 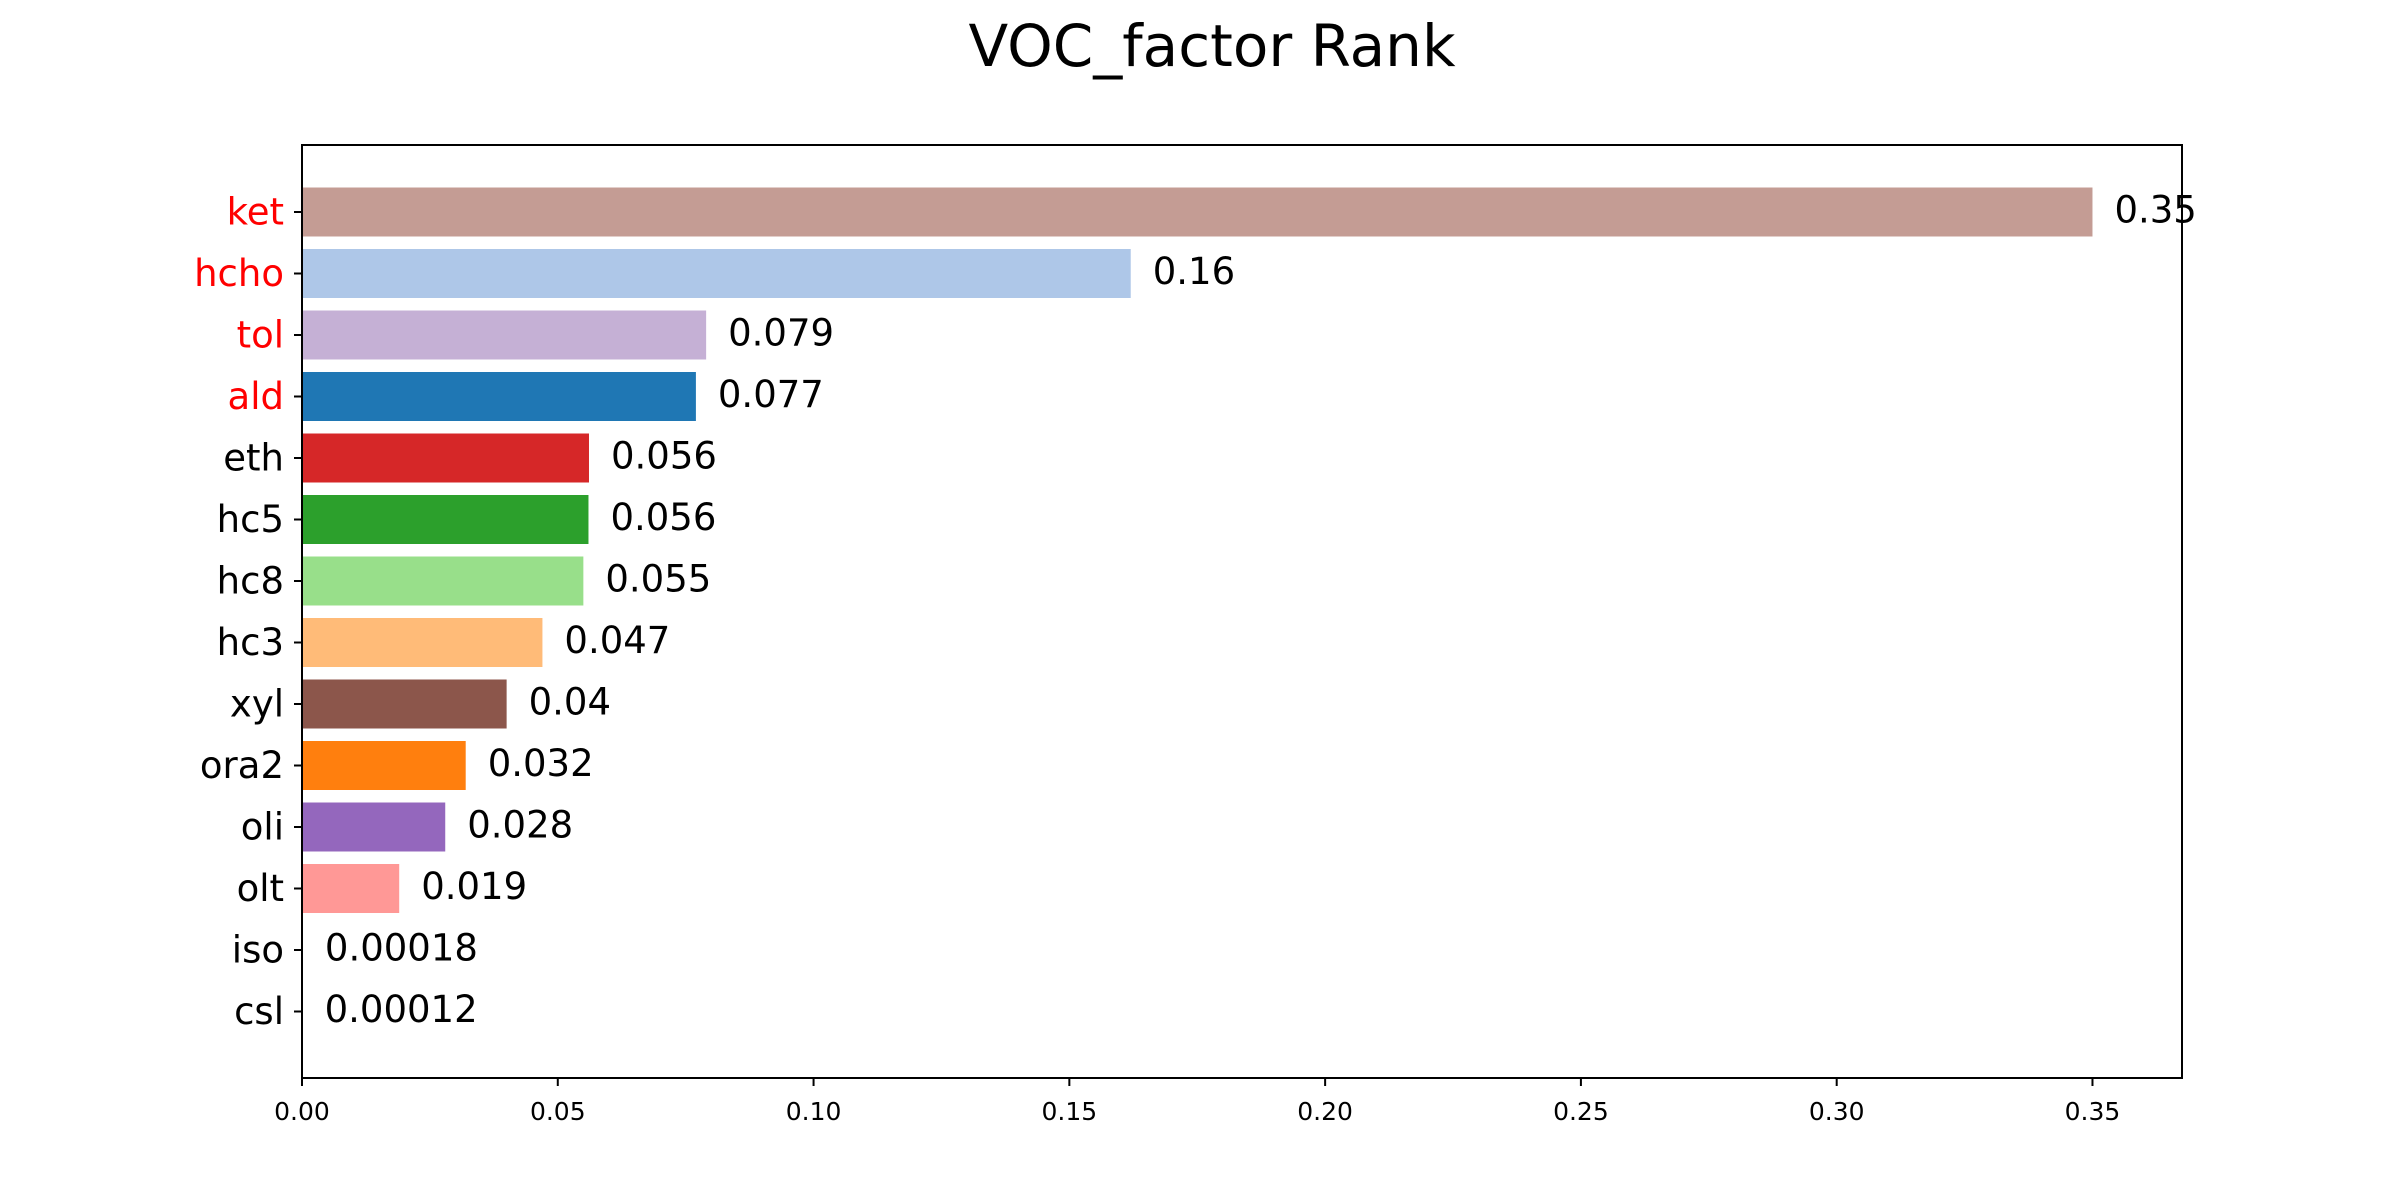 What do you see at coordinates (1837, 1111) in the screenshot?
I see `x-tick-label: 0.30` at bounding box center [1837, 1111].